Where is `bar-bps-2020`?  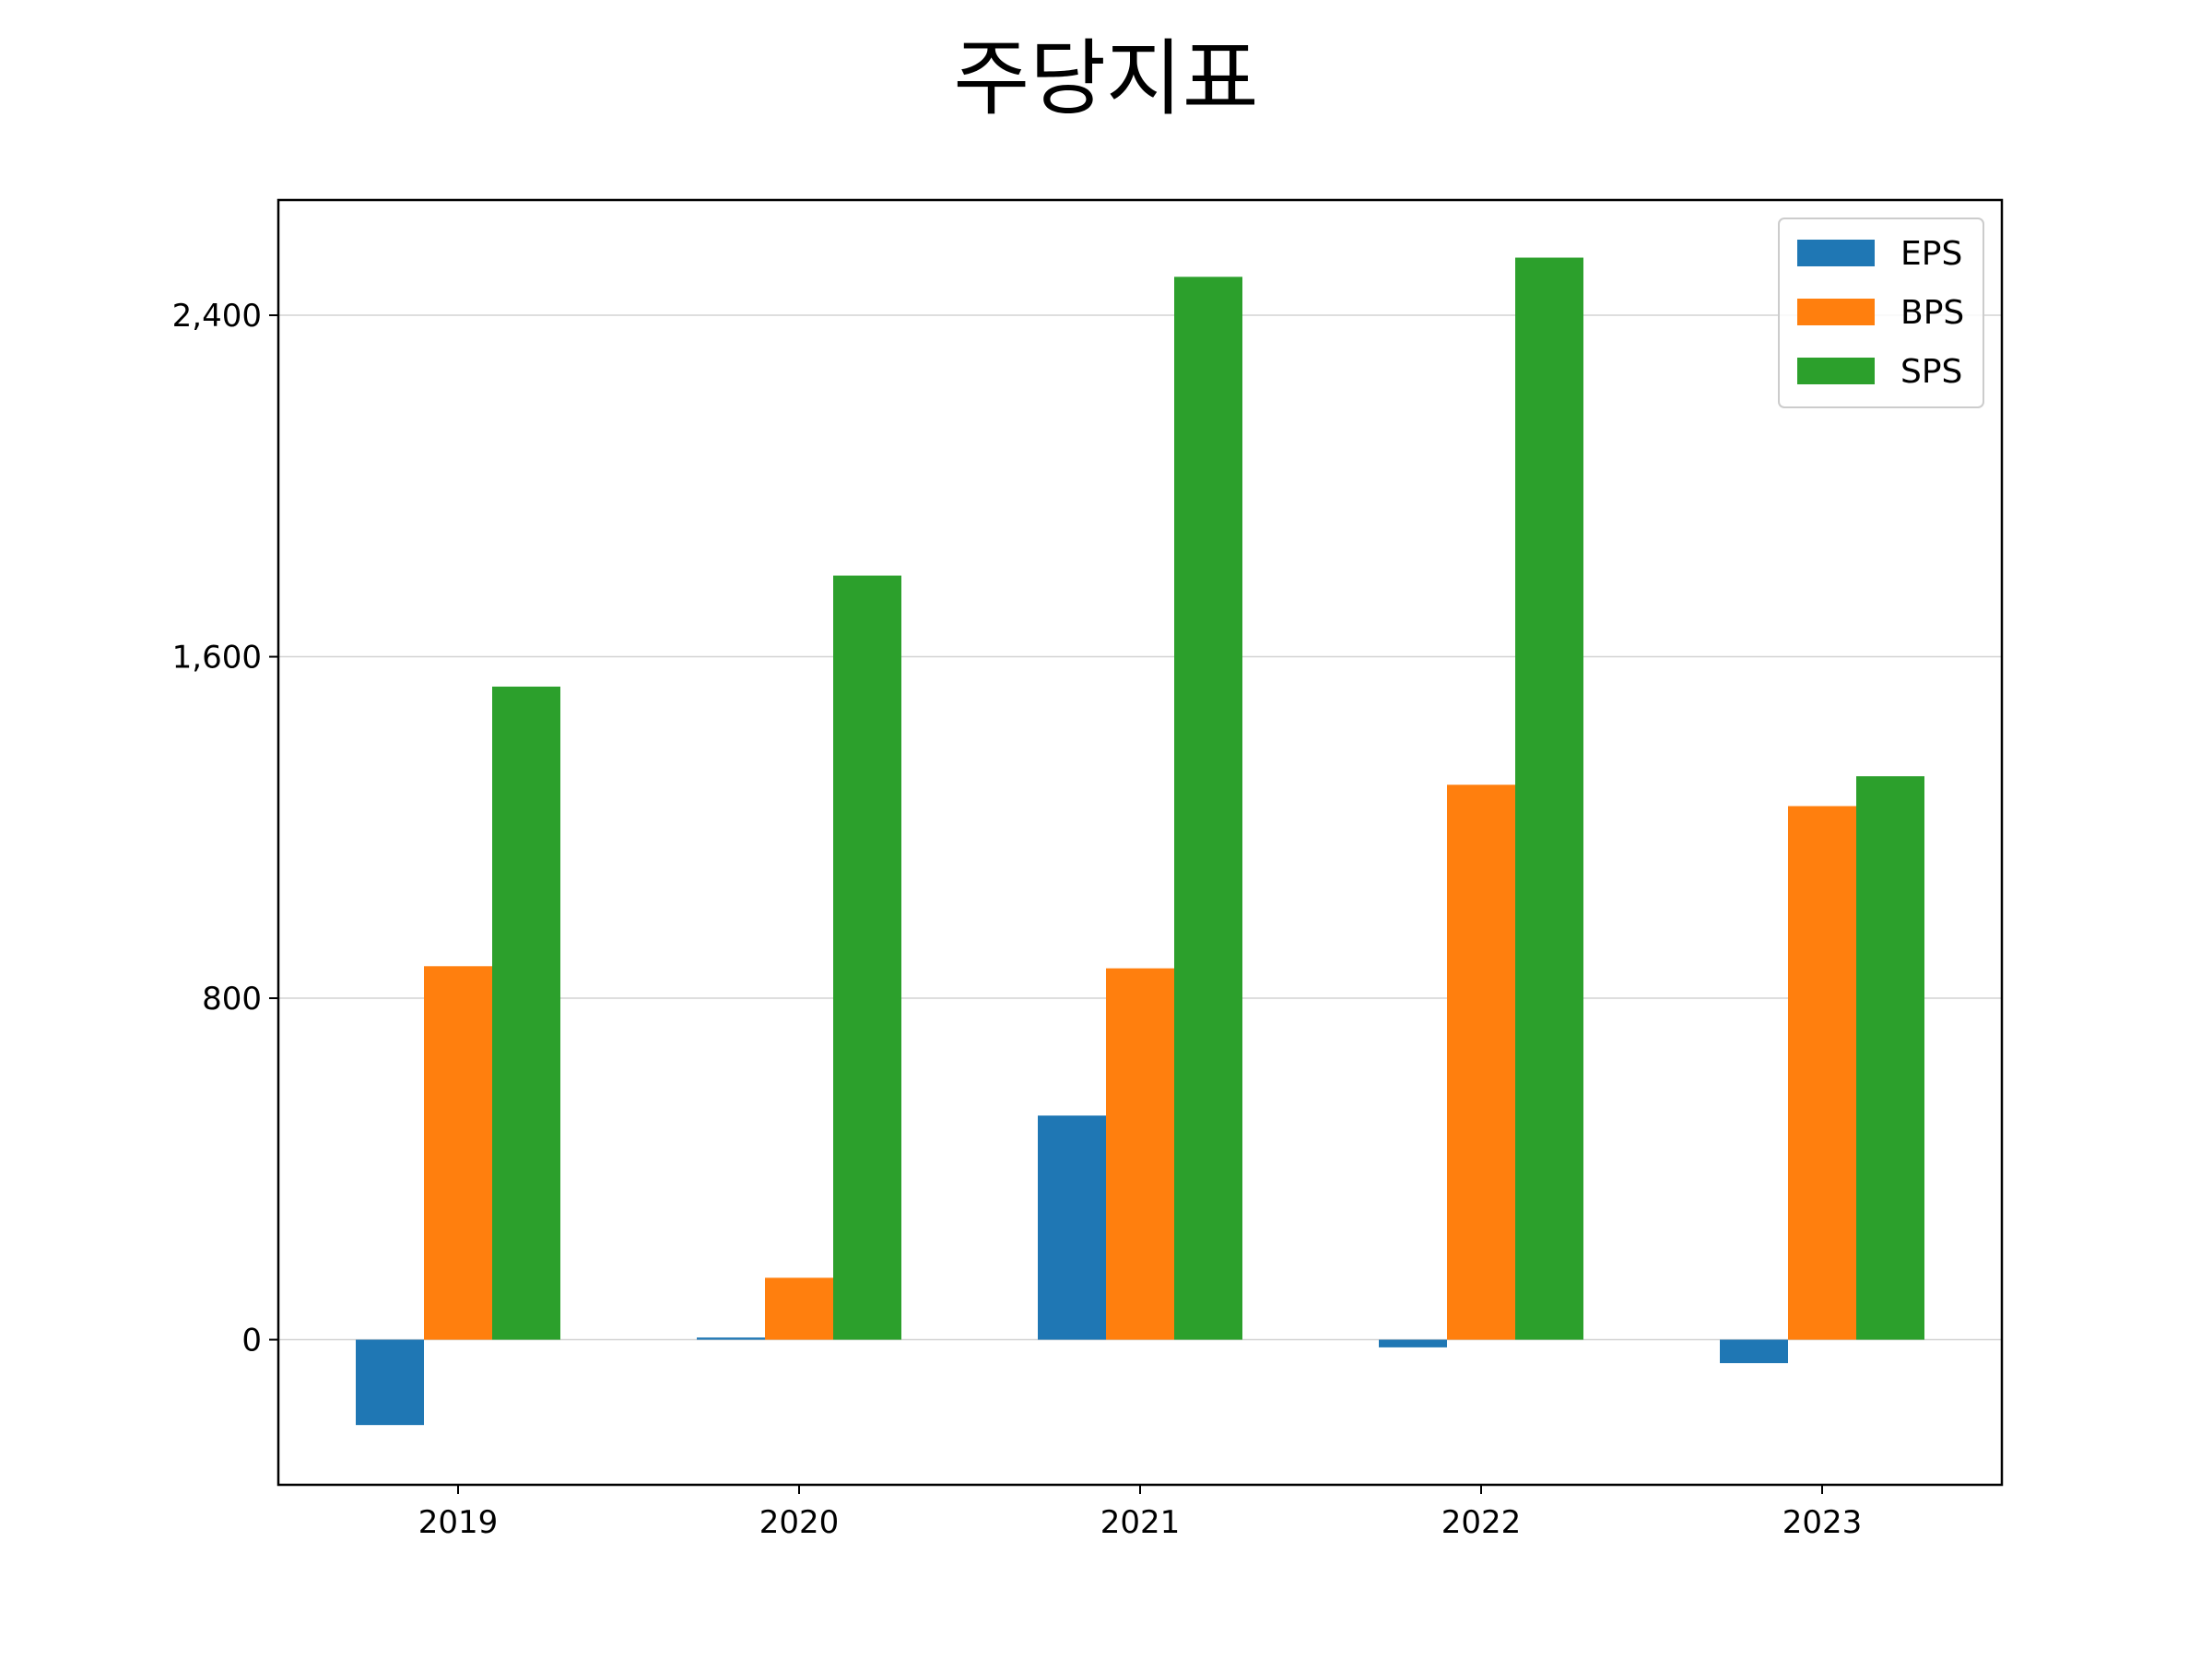 bar-bps-2020 is located at coordinates (799, 1308).